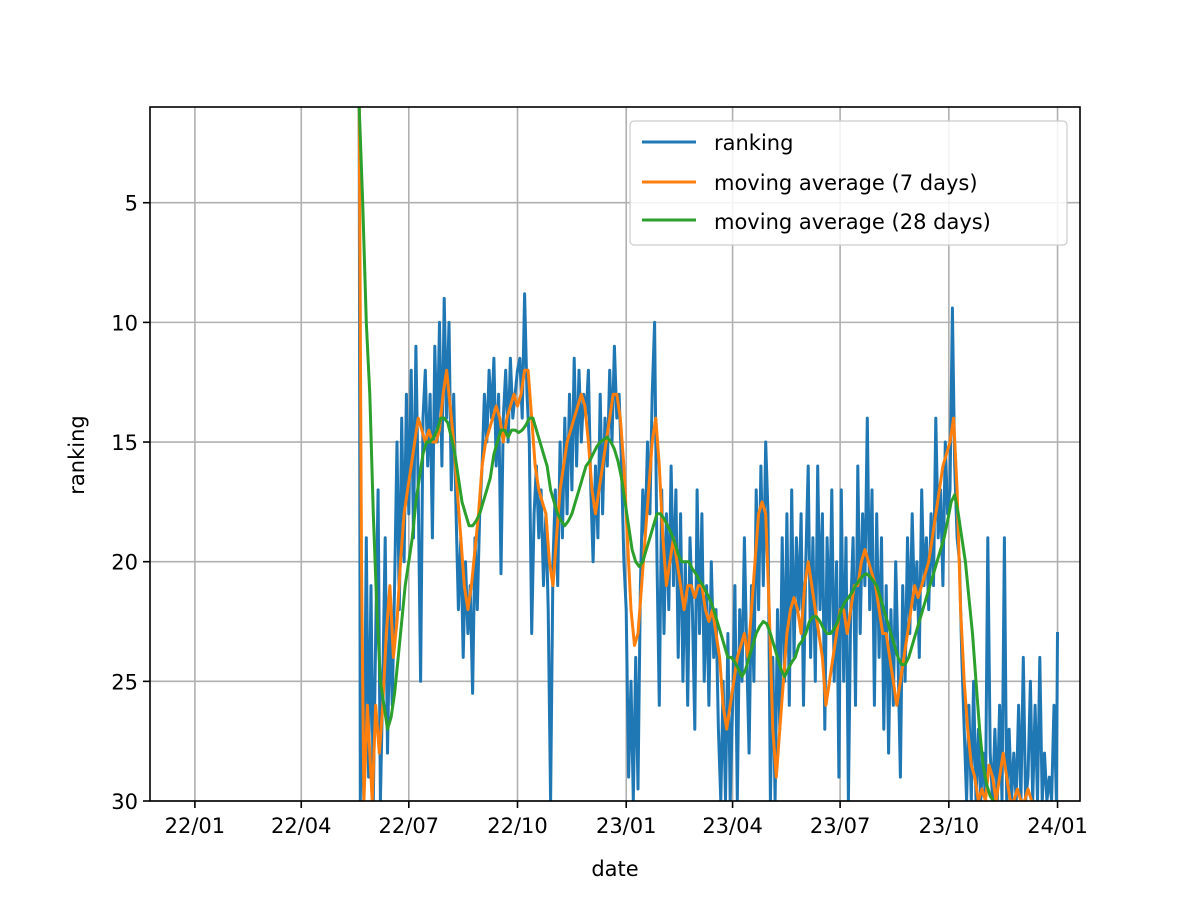 This screenshot has height=900, width=1200. I want to click on y-tick-label: 5, so click(131, 204).